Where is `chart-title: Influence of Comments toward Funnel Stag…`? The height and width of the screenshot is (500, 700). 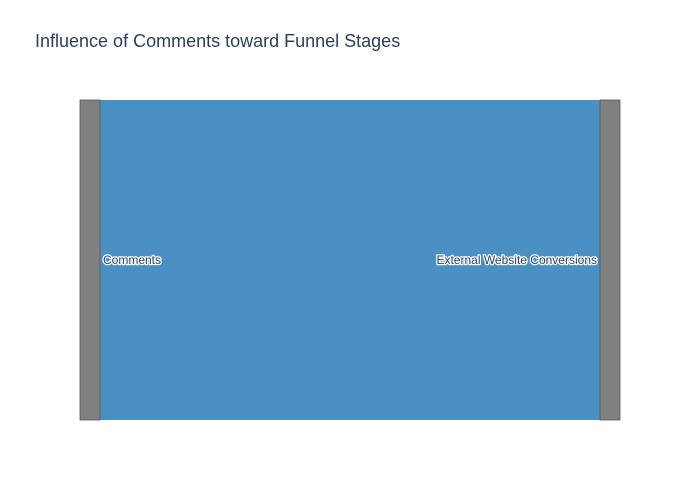
chart-title: Influence of Comments toward Funnel Stag… is located at coordinates (218, 41).